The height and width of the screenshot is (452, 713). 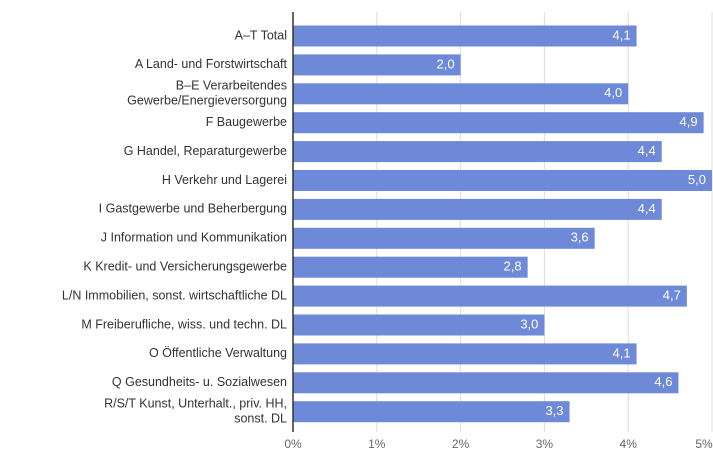 I want to click on value-label: 2,0, so click(x=446, y=63).